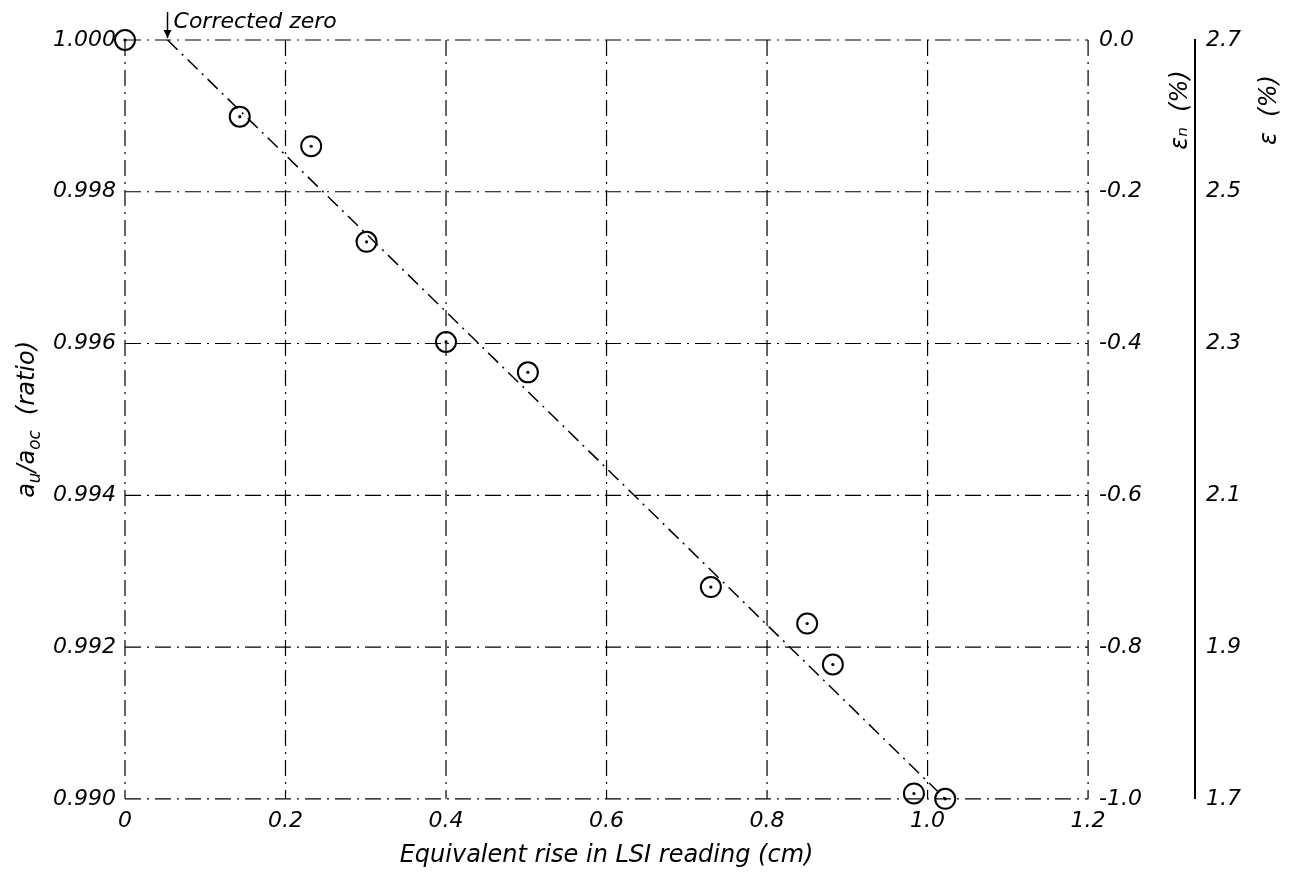 The width and height of the screenshot is (1304, 884). I want to click on y2-tick-label: -0.4, so click(1121, 342).